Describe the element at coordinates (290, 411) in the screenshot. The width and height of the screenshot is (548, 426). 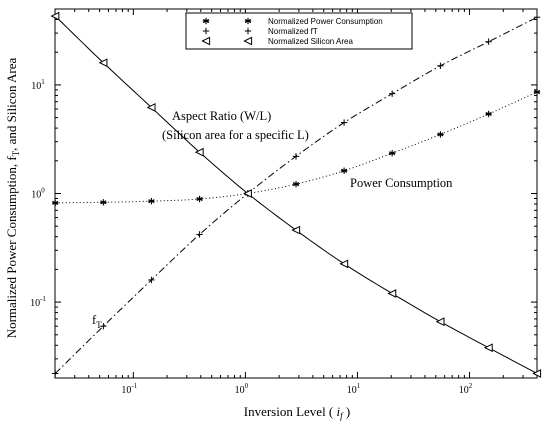
I see `x-axis-label-main: Inversion Level (` at that location.